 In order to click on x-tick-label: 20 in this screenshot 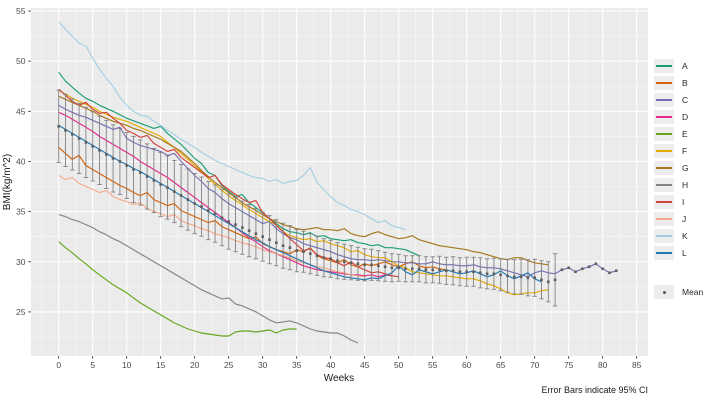, I will do `click(195, 365)`.